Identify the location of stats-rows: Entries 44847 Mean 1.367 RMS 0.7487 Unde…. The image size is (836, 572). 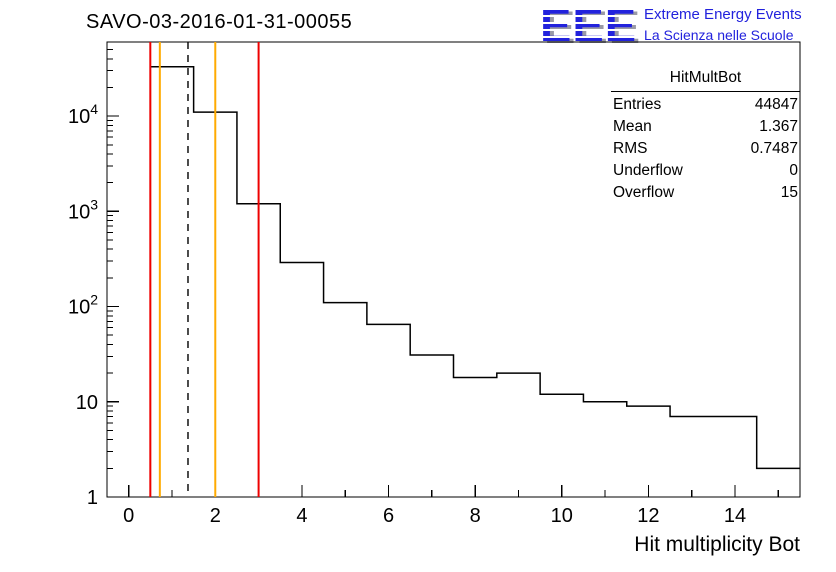
(705, 148).